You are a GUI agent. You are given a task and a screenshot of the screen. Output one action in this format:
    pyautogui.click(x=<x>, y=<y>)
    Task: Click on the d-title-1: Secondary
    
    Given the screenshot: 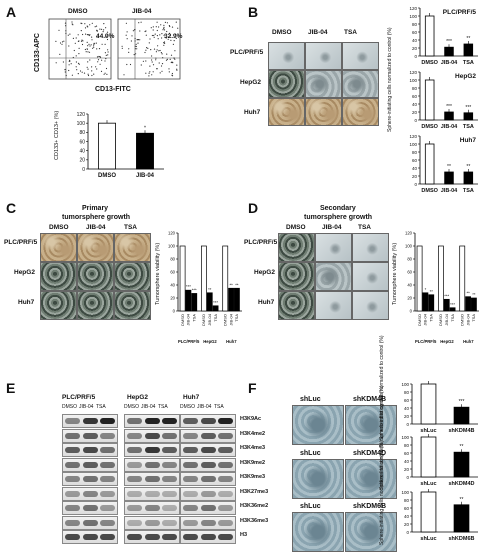 What is the action you would take?
    pyautogui.click(x=338, y=208)
    